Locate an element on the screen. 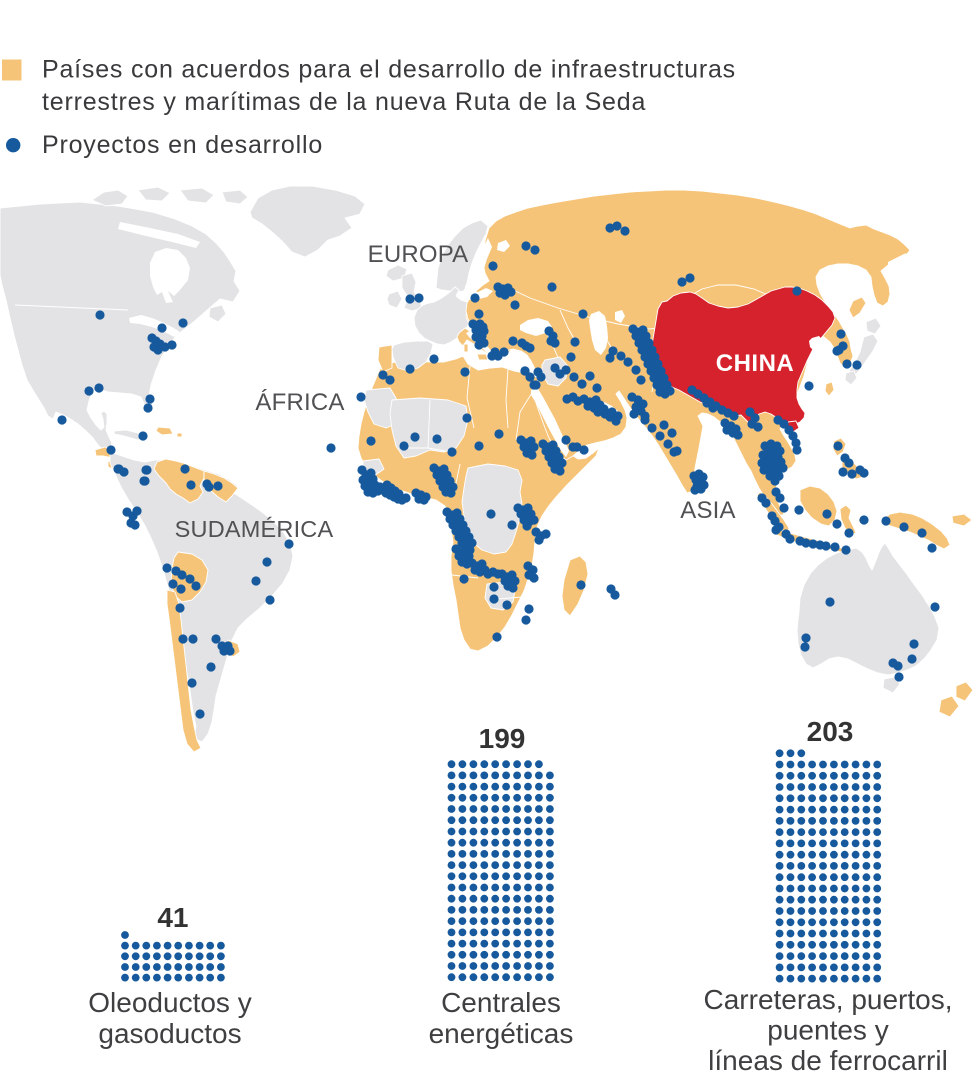  svg-text: Proyectos en desarrollo is located at coordinates (182, 145).